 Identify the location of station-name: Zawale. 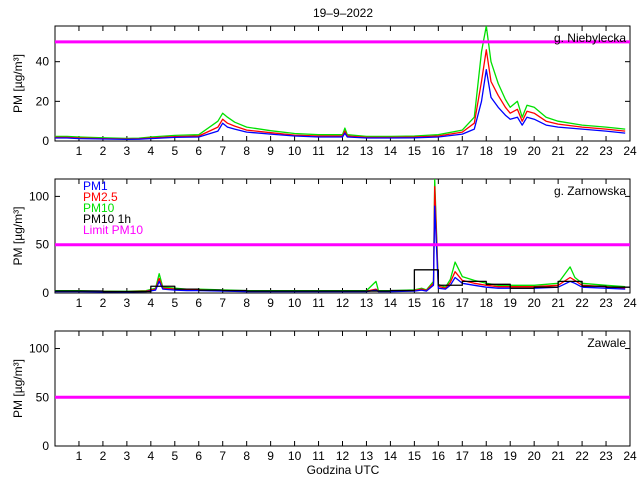
(606, 343).